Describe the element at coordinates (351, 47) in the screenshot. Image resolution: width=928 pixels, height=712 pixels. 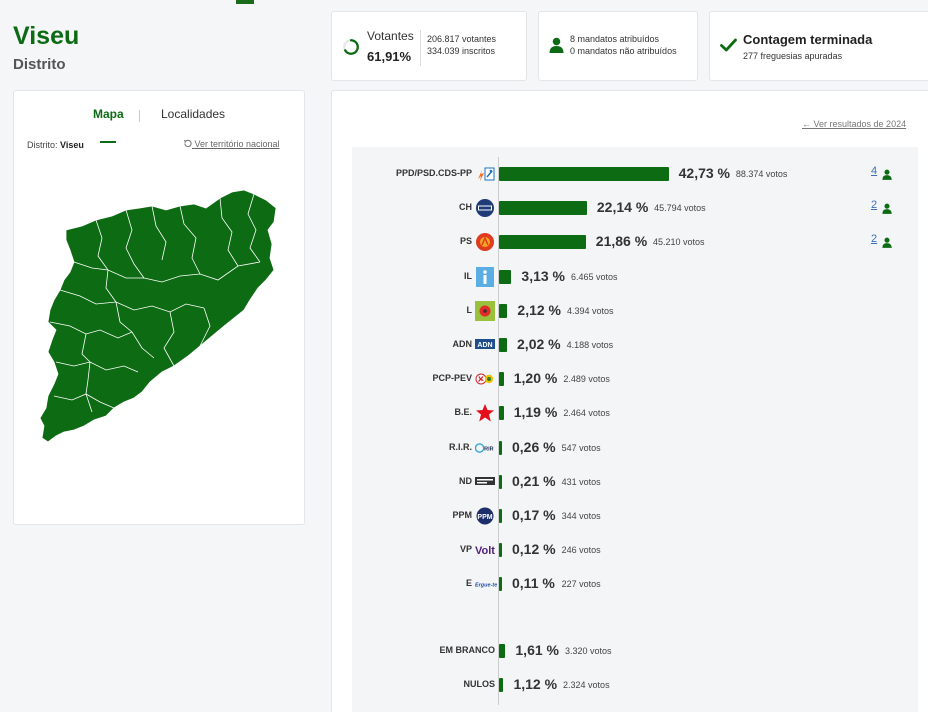
I see `turnout-progress-icon` at that location.